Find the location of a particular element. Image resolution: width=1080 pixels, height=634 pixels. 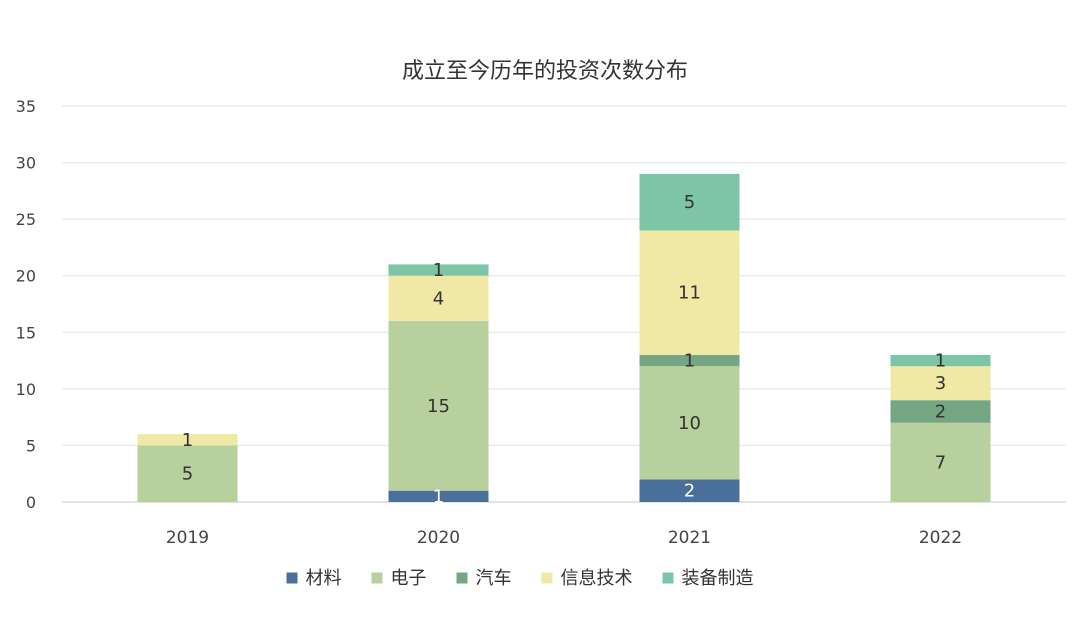

legend-label: 装备制造 is located at coordinates (718, 578).